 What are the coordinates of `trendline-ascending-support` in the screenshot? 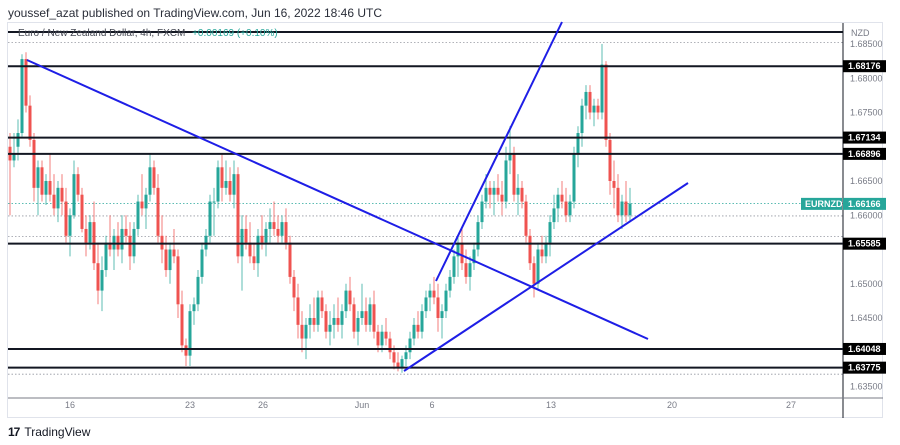 It's located at (546, 277).